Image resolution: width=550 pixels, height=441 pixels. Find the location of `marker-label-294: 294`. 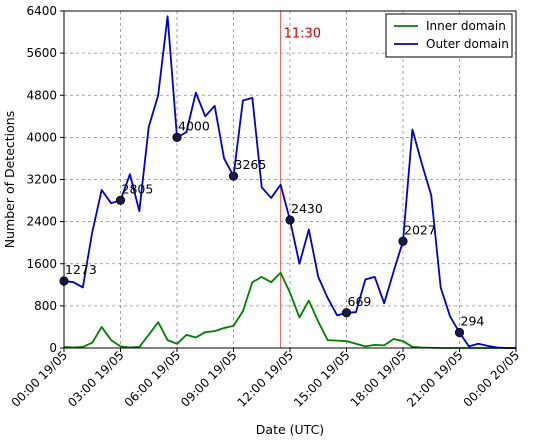

marker-label-294: 294 is located at coordinates (473, 321).